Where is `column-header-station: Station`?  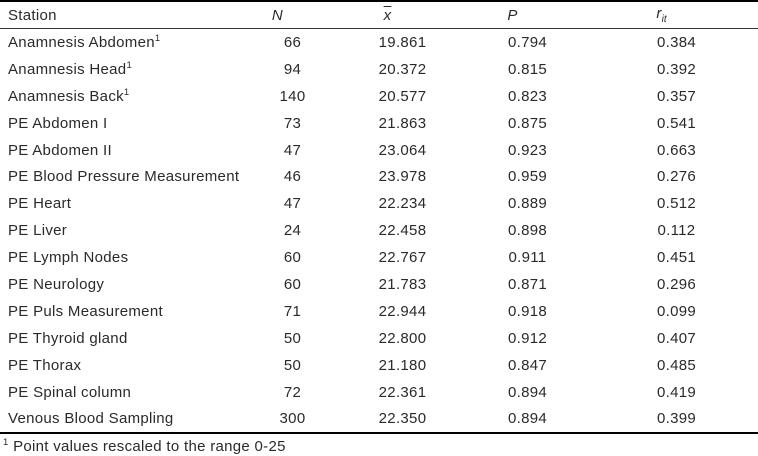
column-header-station: Station is located at coordinates (120, 14).